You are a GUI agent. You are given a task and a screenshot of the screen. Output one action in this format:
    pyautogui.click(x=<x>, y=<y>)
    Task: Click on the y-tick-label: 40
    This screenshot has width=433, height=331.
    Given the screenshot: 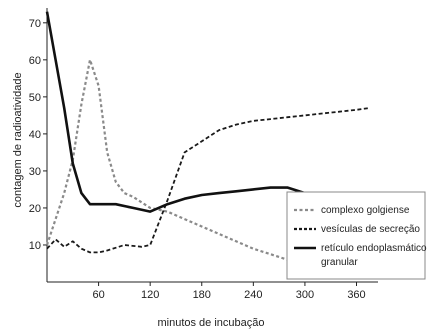 What is the action you would take?
    pyautogui.click(x=35, y=135)
    